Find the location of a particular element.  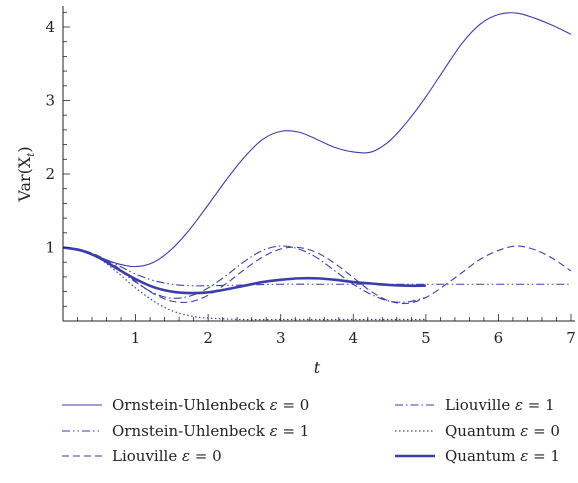

legend-label: Ornstein-Uhlenbeck ε = 1 is located at coordinates (210, 431).